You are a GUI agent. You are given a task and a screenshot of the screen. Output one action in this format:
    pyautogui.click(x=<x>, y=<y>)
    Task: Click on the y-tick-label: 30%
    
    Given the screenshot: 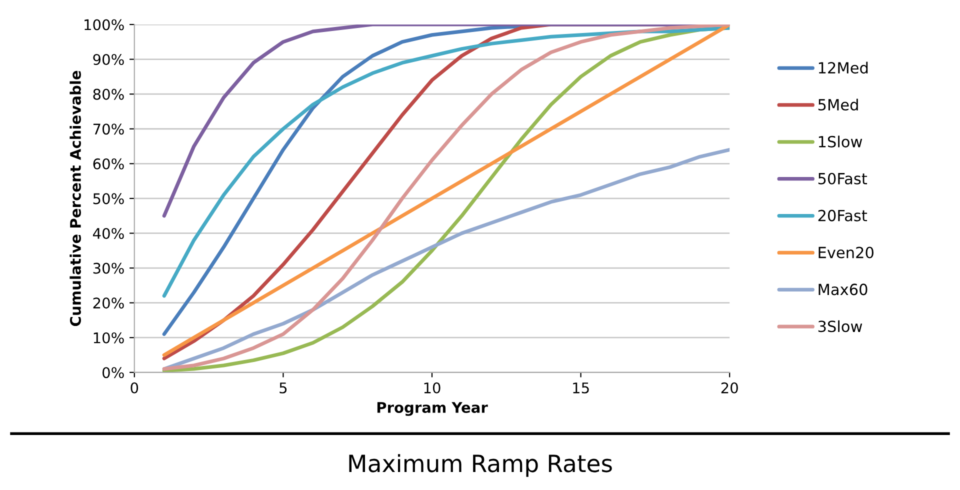 What is the action you would take?
    pyautogui.click(x=108, y=268)
    